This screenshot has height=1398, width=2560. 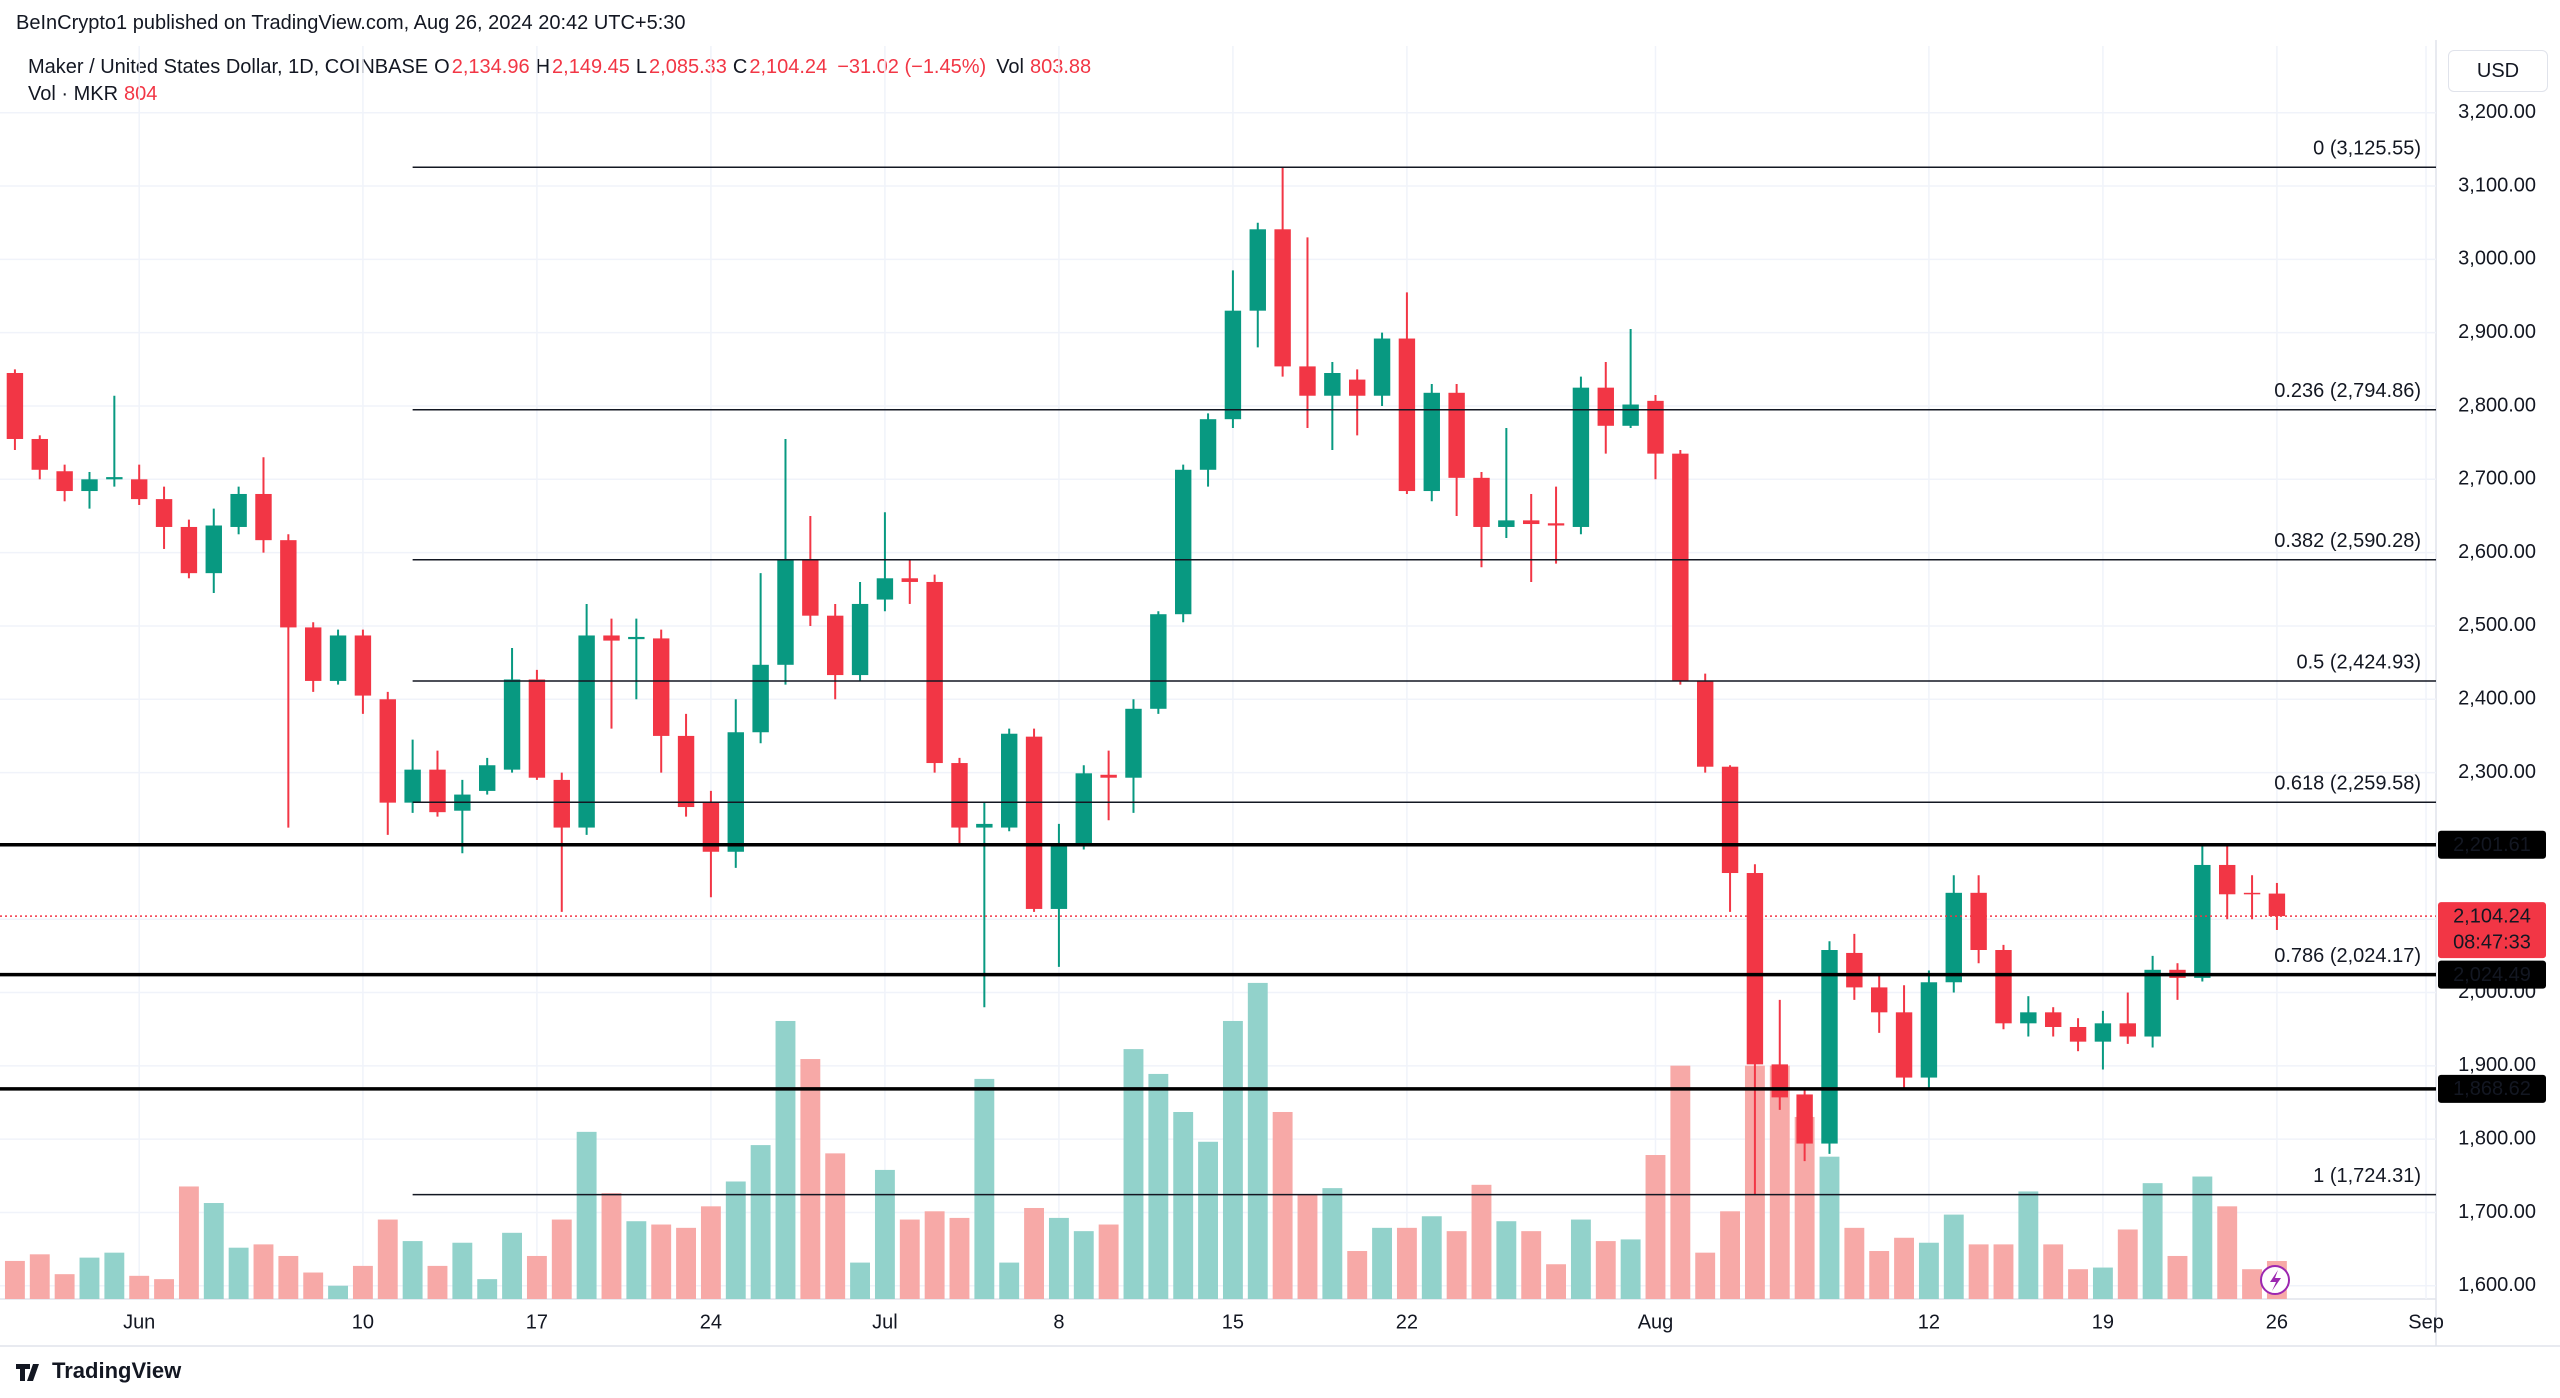 I want to click on y-tick-label: 1,900.00, so click(x=2497, y=1065).